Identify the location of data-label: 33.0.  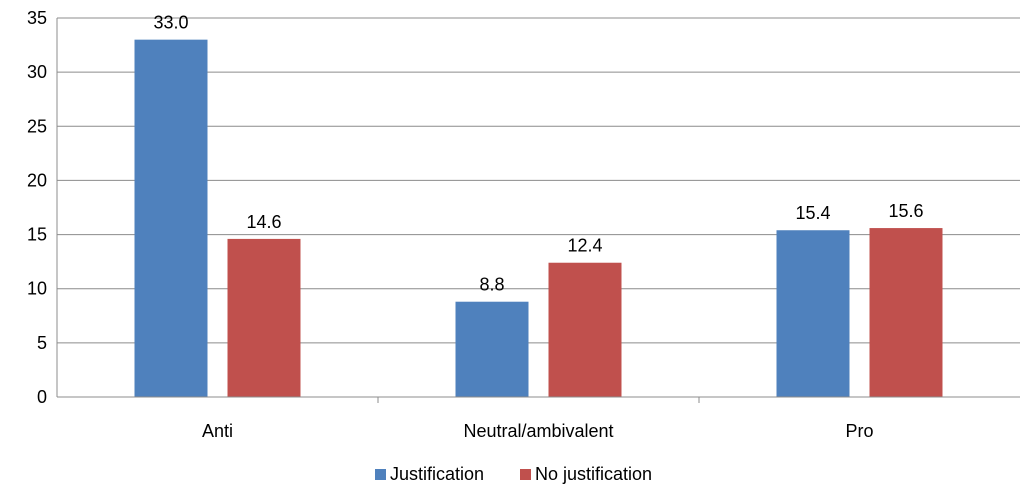
(170, 23).